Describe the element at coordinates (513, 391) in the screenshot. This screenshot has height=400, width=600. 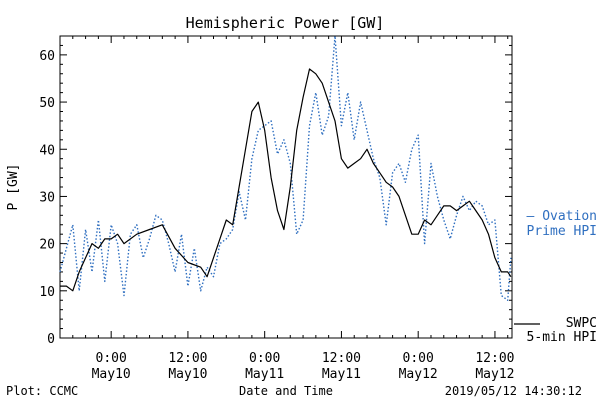
I see `plot-timestamp: 2019/05/12 14:30:12` at that location.